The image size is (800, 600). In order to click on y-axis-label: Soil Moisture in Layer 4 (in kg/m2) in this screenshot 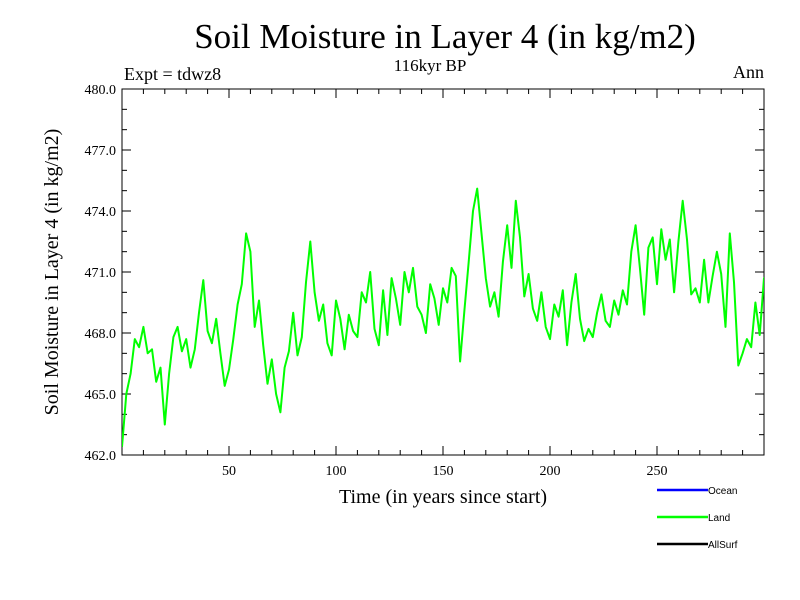, I will do `click(52, 272)`.